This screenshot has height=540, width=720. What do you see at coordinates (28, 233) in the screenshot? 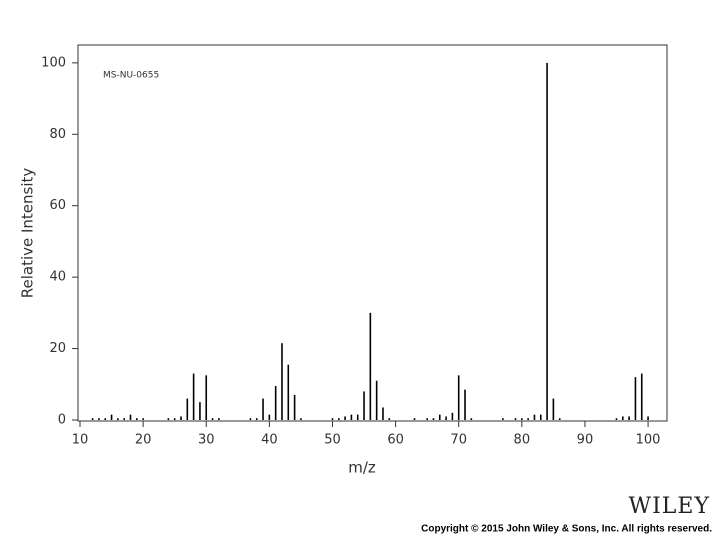
I see `y-axis-label: Relative Intensity` at bounding box center [28, 233].